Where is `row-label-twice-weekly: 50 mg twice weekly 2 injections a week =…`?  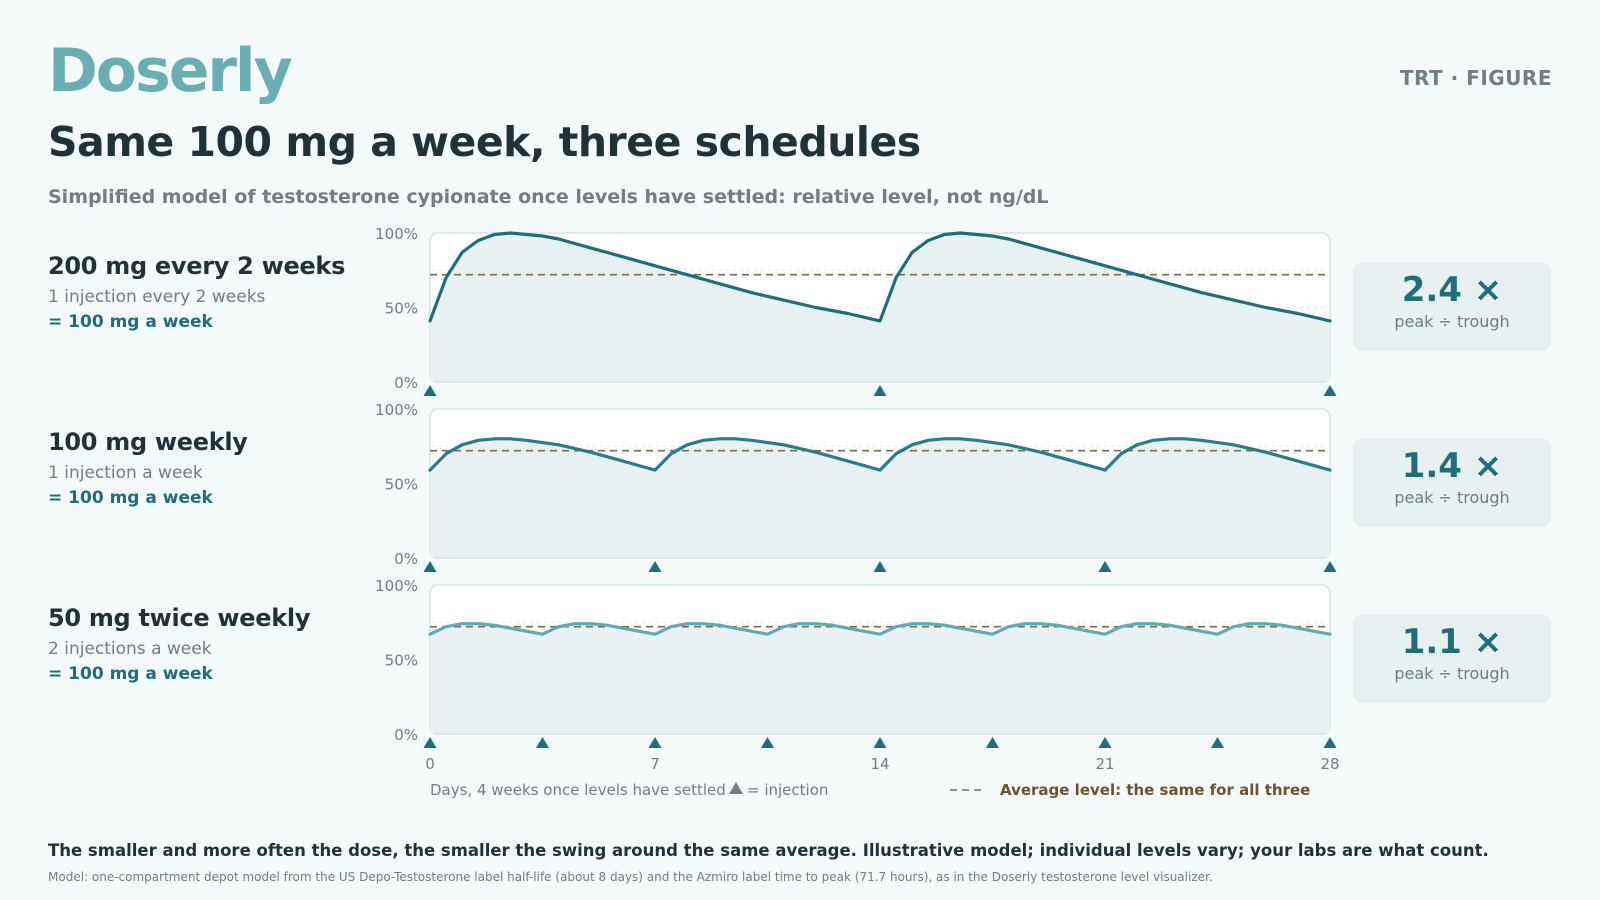
row-label-twice-weekly: 50 mg twice weekly 2 injections a week =… is located at coordinates (203, 644).